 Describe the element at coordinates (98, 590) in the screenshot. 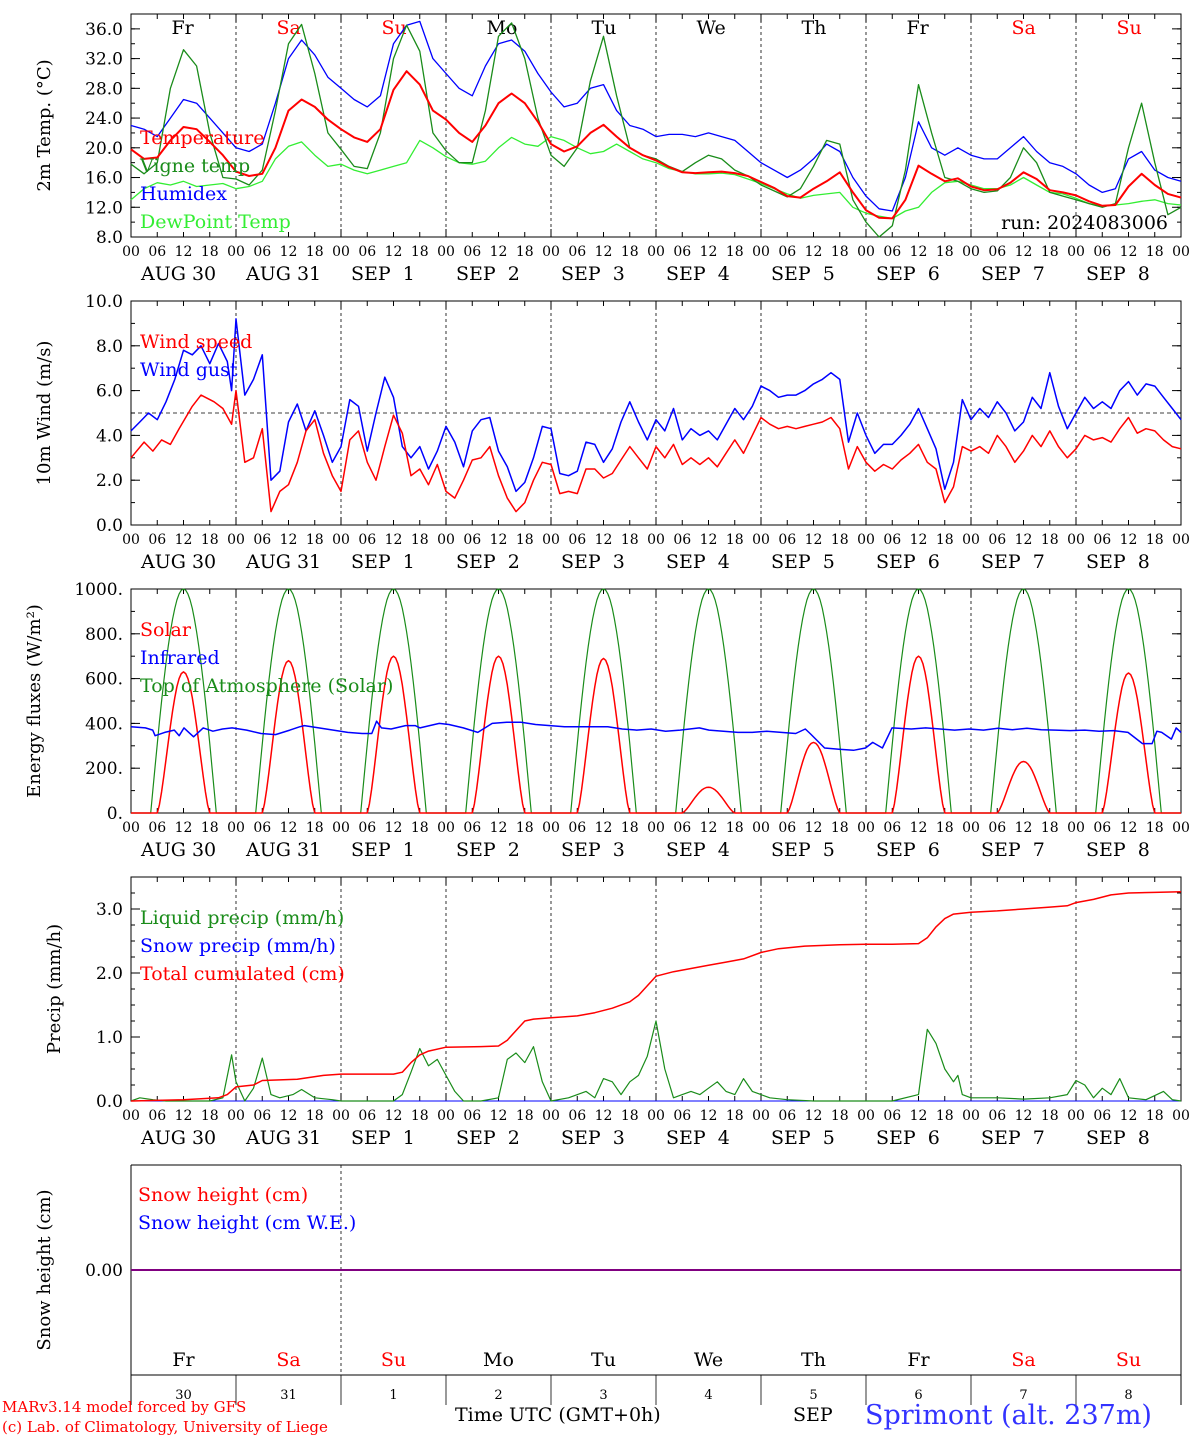

I see `y-tick-label: 1000.` at that location.